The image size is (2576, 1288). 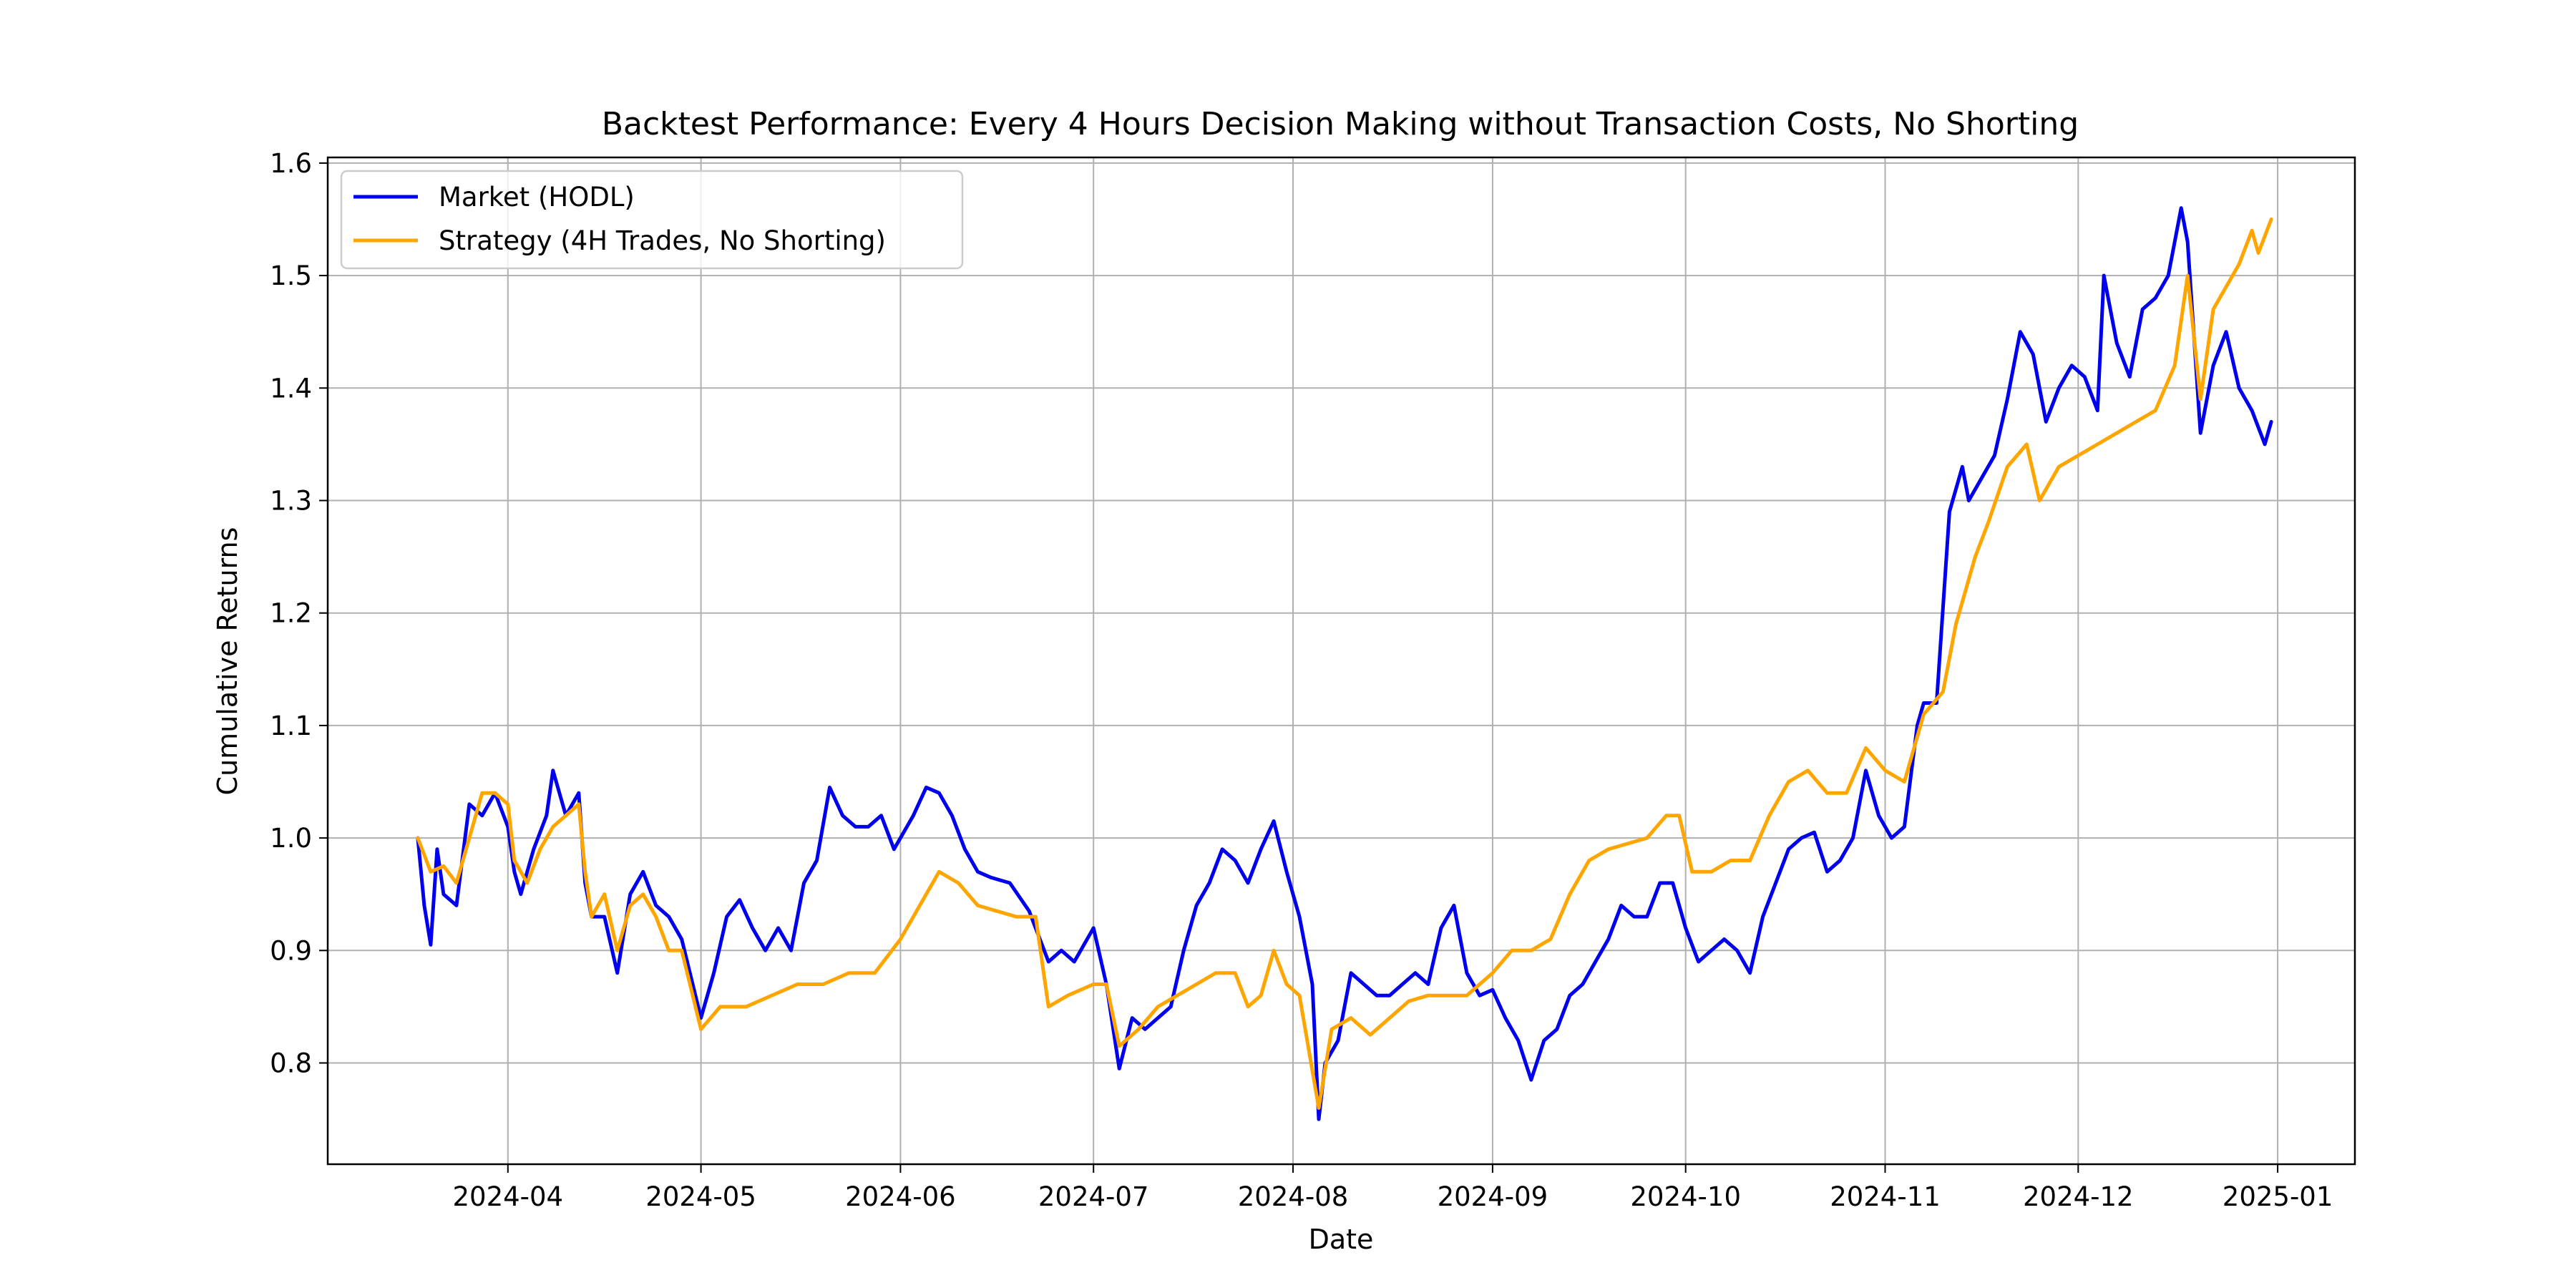 What do you see at coordinates (291, 275) in the screenshot?
I see `y-tick-label: 1.5` at bounding box center [291, 275].